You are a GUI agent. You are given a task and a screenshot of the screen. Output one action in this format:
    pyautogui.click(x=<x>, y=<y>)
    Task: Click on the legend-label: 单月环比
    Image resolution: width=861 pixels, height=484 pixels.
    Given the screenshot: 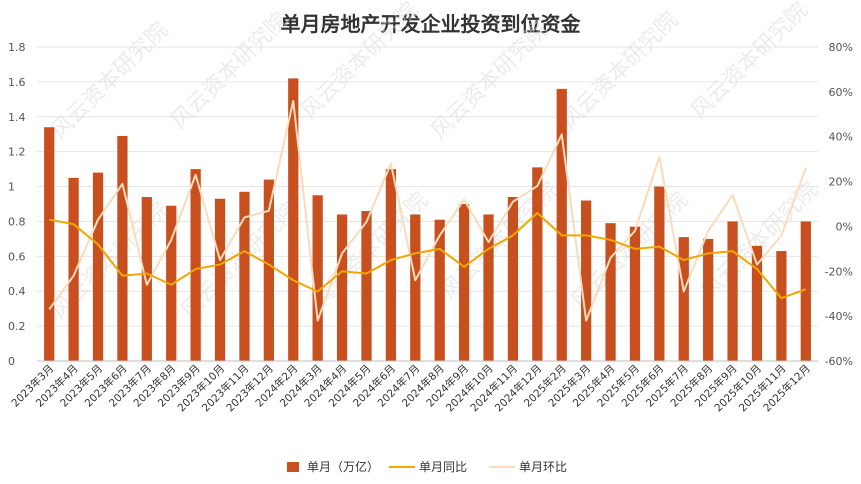 What is the action you would take?
    pyautogui.click(x=543, y=467)
    